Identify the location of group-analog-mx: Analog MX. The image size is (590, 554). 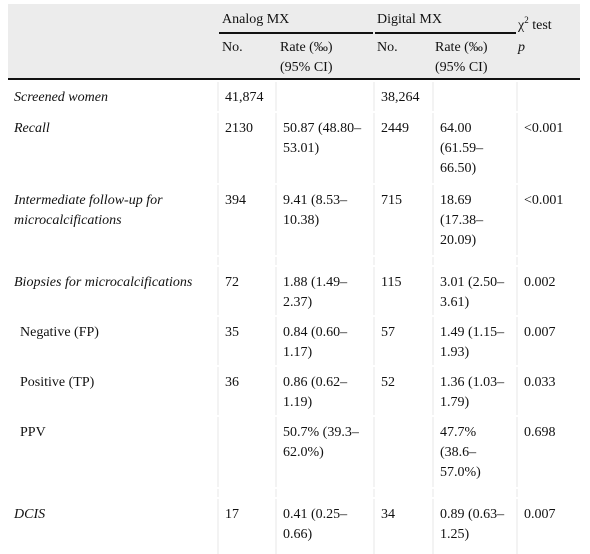
(256, 19).